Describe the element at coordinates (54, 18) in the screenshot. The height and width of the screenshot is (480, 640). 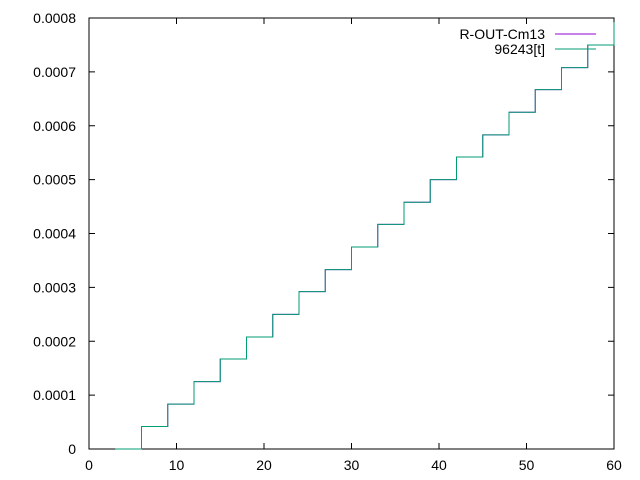
I see `y-tick-label: 0.0008` at that location.